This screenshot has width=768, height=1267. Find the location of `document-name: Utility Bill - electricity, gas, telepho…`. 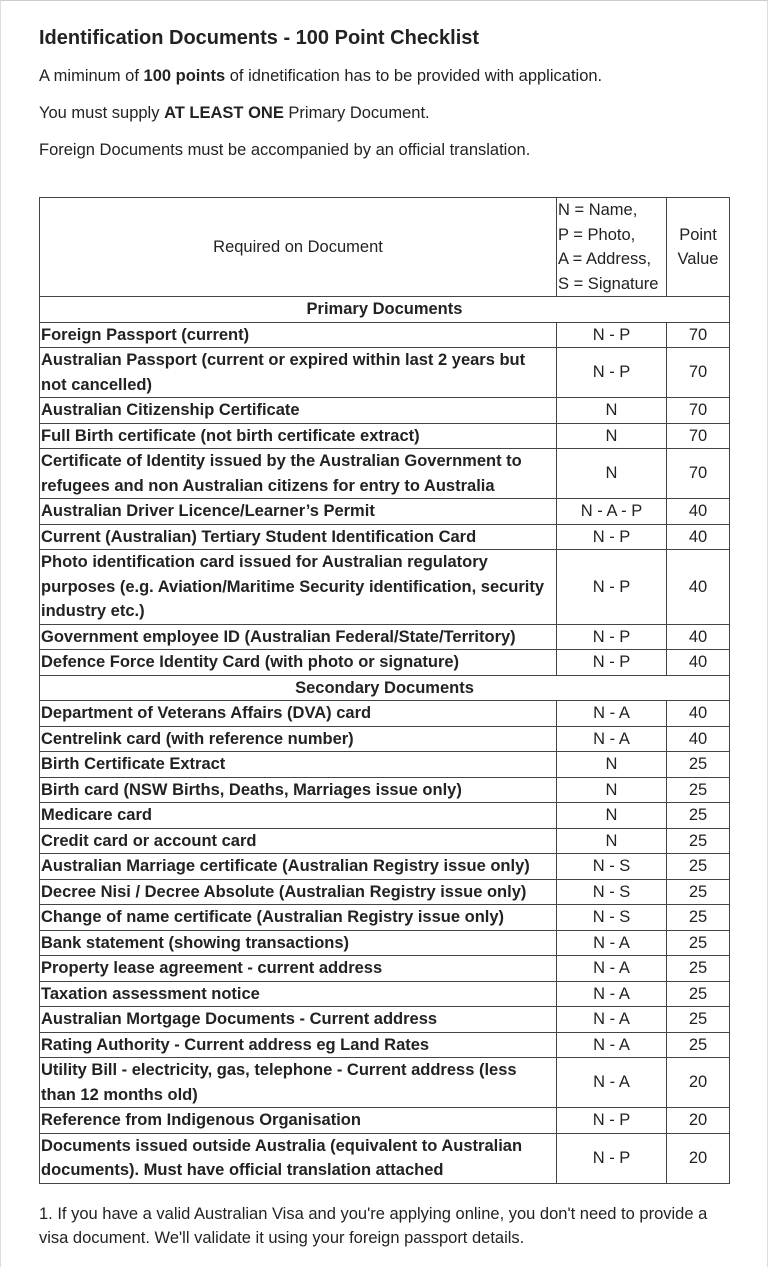

document-name: Utility Bill - electricity, gas, telepho… is located at coordinates (298, 1082).